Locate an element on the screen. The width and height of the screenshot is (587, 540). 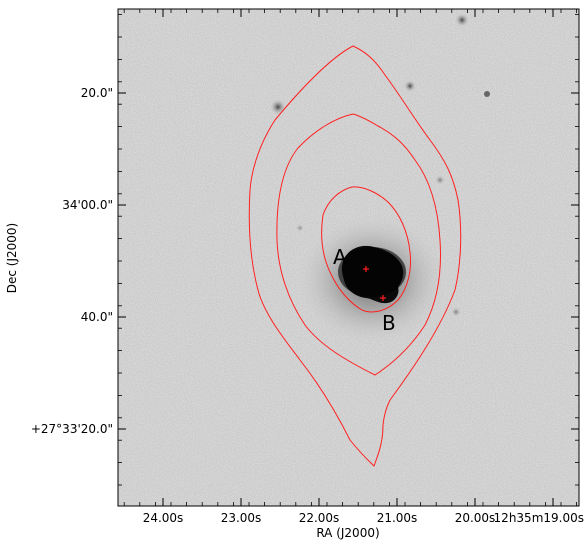
x-tick-label: 12h35m19.00s is located at coordinates (539, 518).